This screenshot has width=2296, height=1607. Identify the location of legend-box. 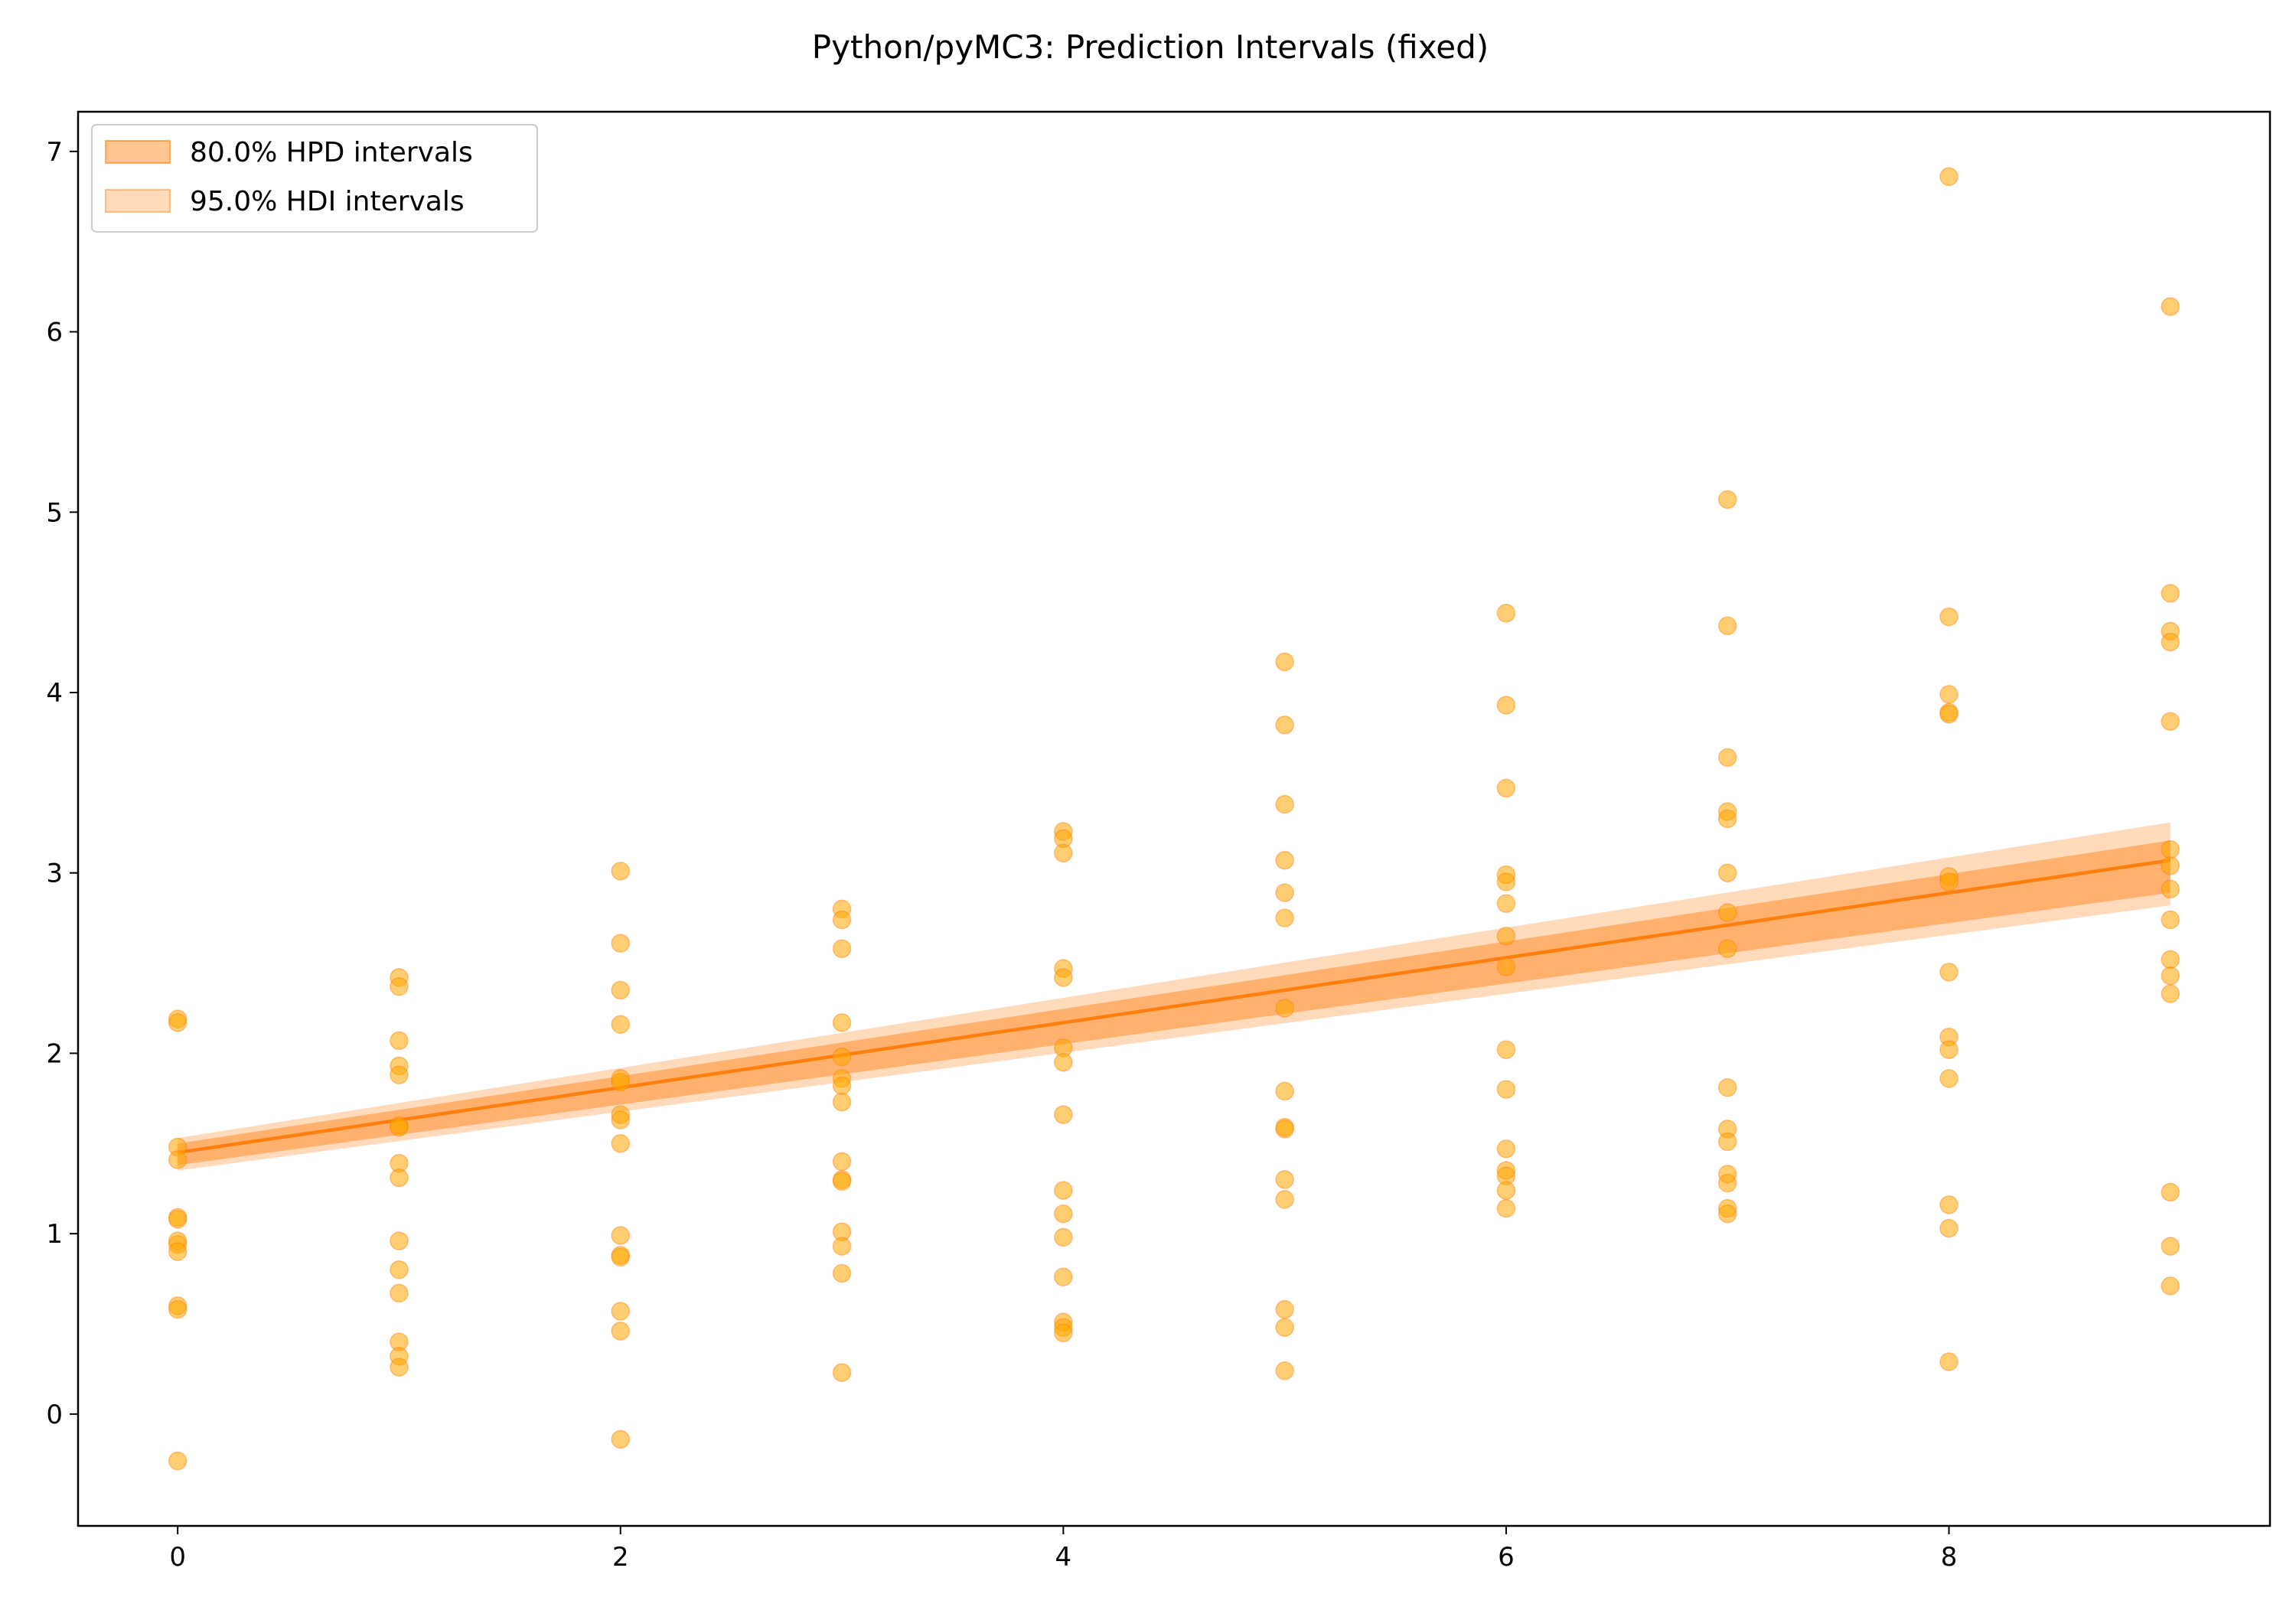
(314, 178).